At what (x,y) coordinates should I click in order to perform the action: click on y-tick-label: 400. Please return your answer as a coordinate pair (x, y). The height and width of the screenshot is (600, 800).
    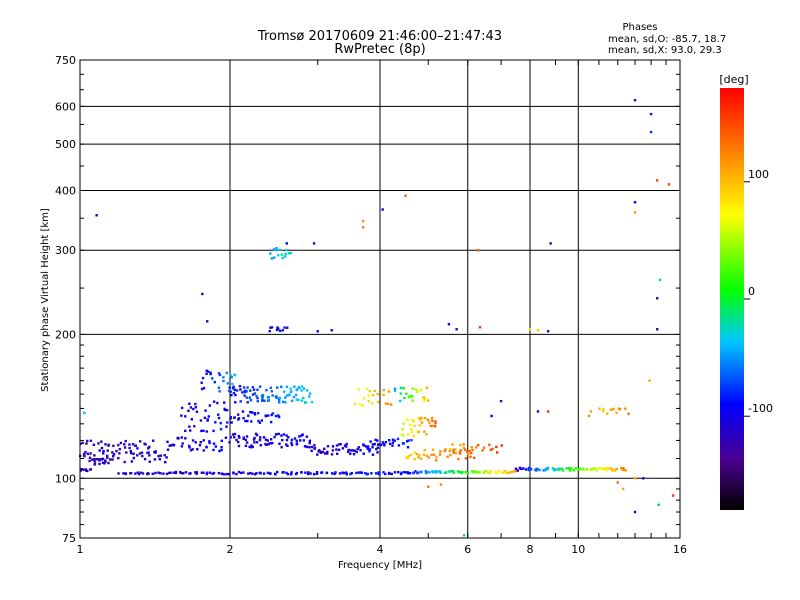
    Looking at the image, I should click on (65, 190).